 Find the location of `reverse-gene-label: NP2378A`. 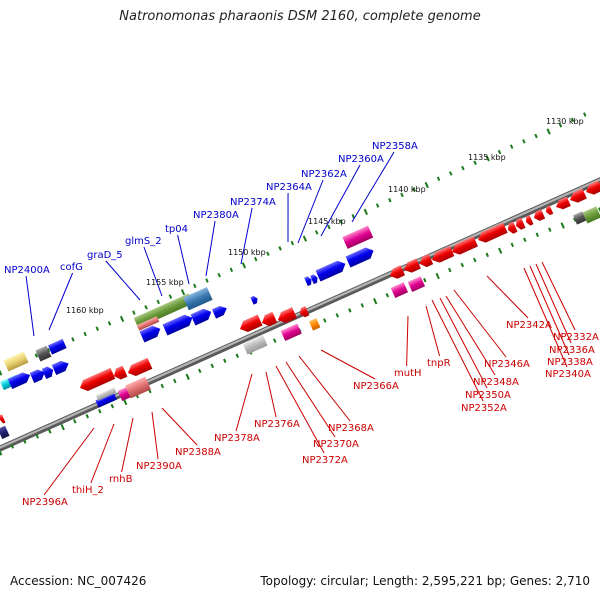

reverse-gene-label: NP2378A is located at coordinates (237, 438).